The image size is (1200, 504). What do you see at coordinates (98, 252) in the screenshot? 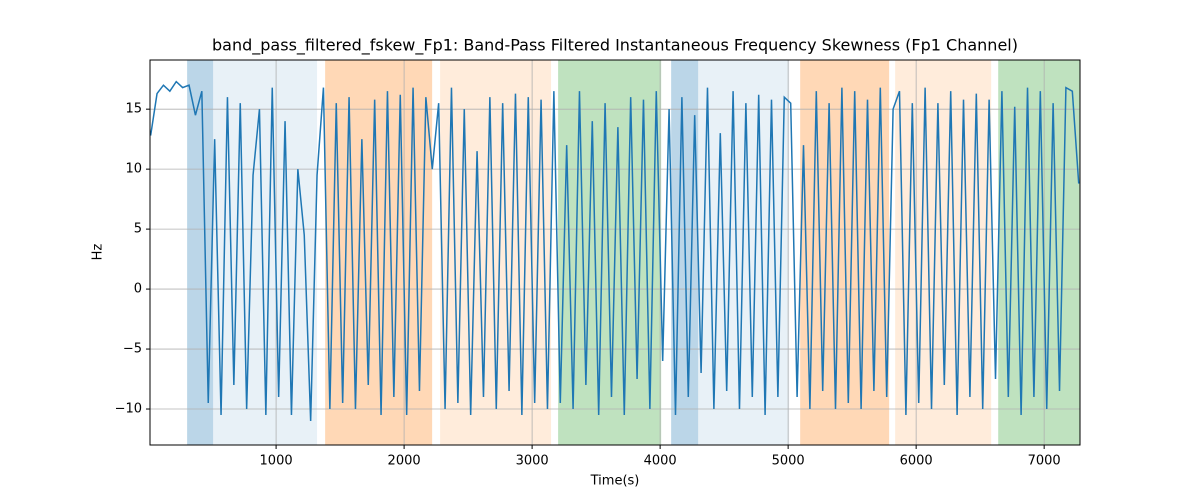
I see `y-axis-label: Hz` at bounding box center [98, 252].